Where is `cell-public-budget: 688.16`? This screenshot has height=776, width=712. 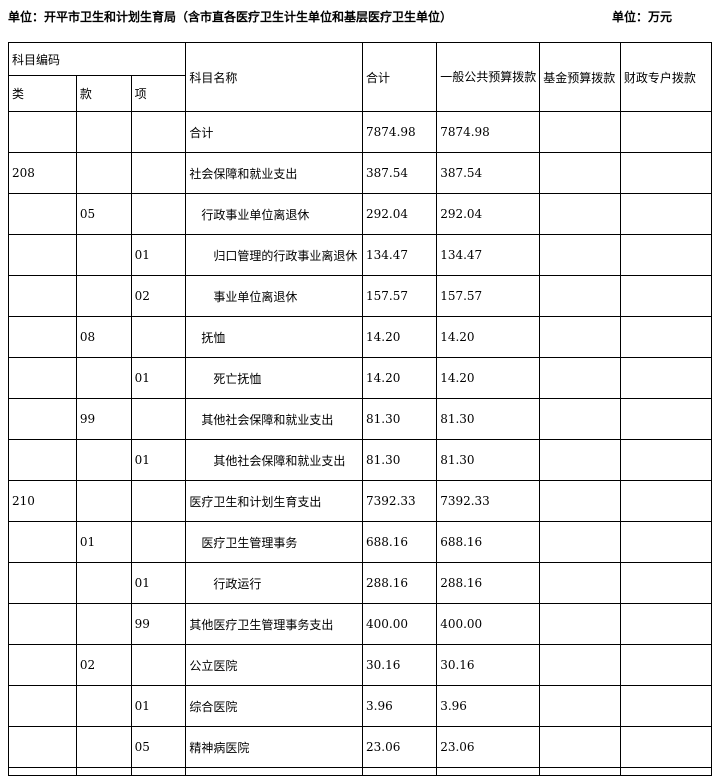 cell-public-budget: 688.16 is located at coordinates (488, 542).